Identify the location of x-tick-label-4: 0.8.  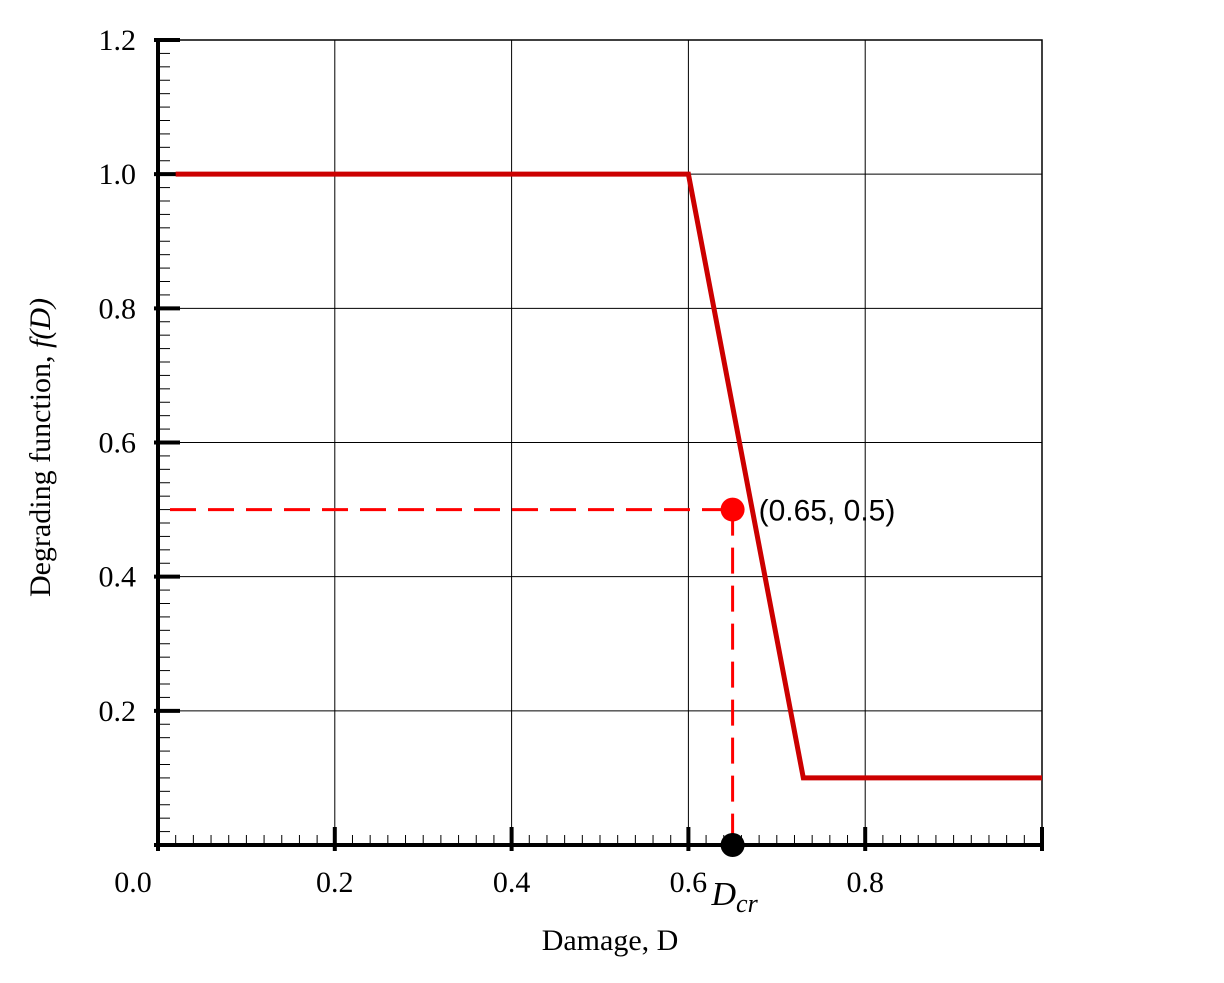
(865, 882).